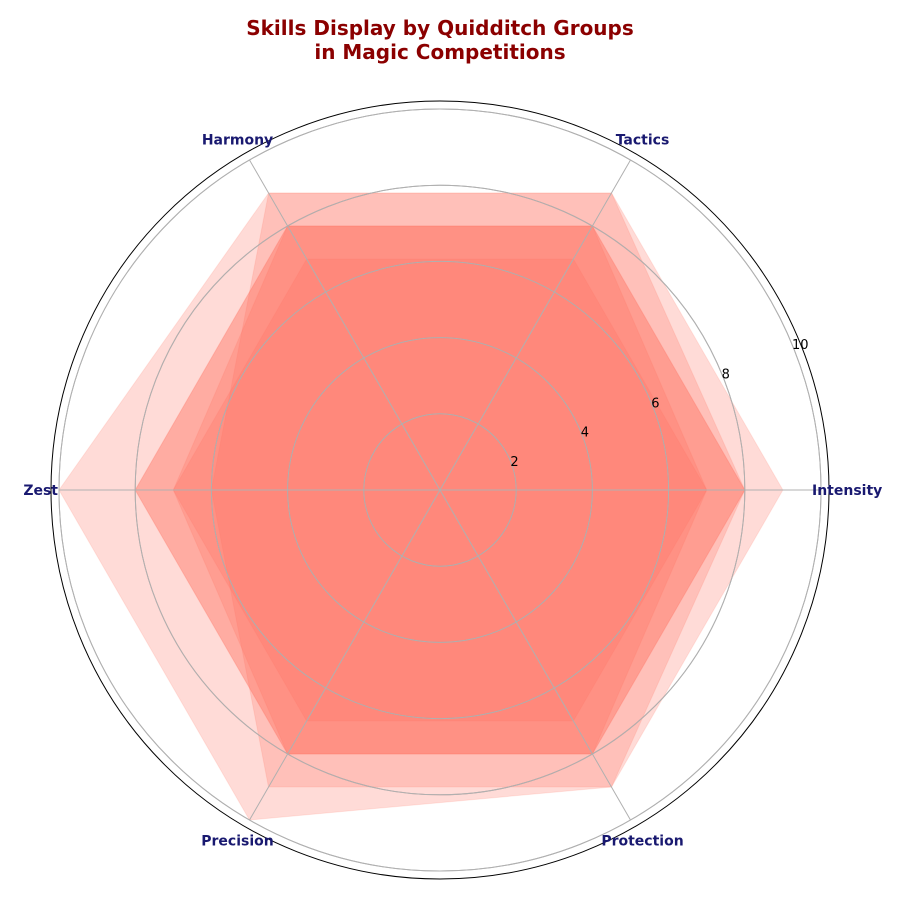  I want to click on radial-tick-label-4: 4, so click(585, 433).